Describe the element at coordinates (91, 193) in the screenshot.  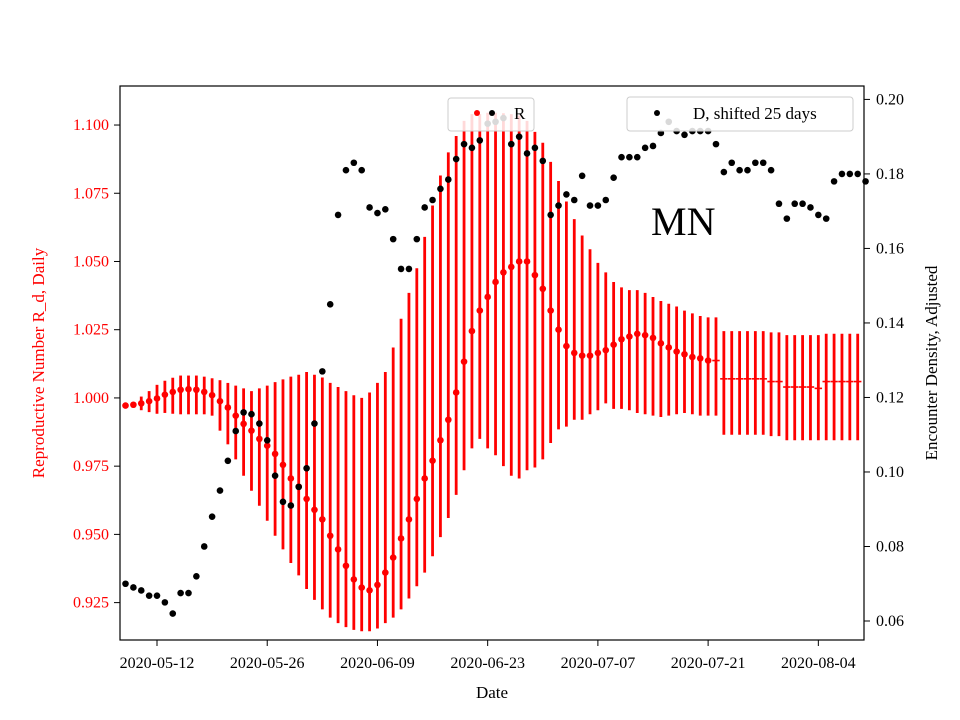
I see `y-left-tick-label: 1.075` at that location.